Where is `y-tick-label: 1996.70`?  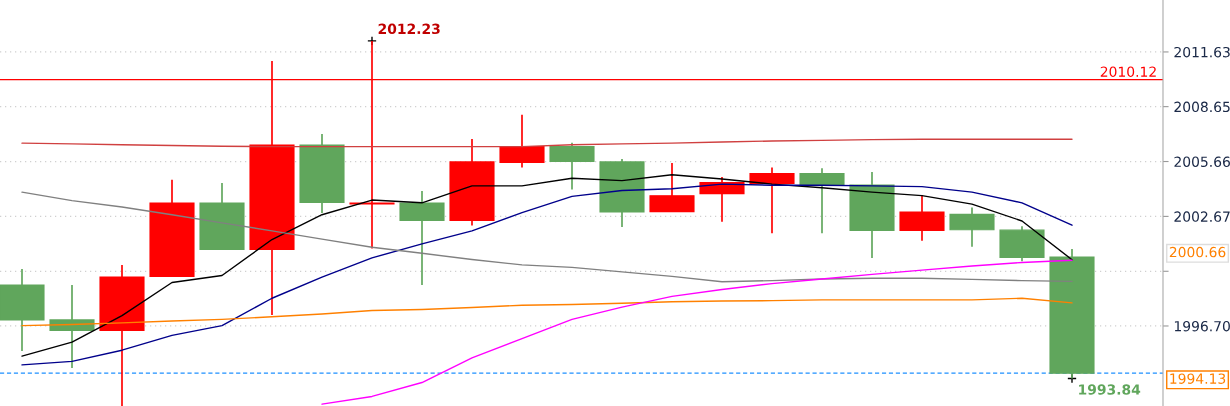 y-tick-label: 1996.70 is located at coordinates (1202, 326).